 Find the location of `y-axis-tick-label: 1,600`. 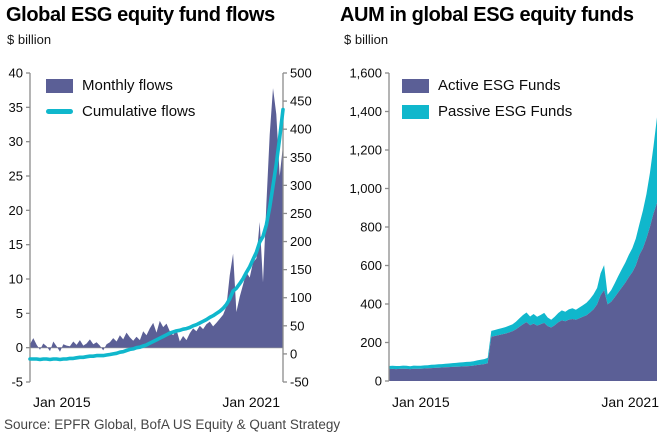

y-axis-tick-label: 1,600 is located at coordinates (365, 73).